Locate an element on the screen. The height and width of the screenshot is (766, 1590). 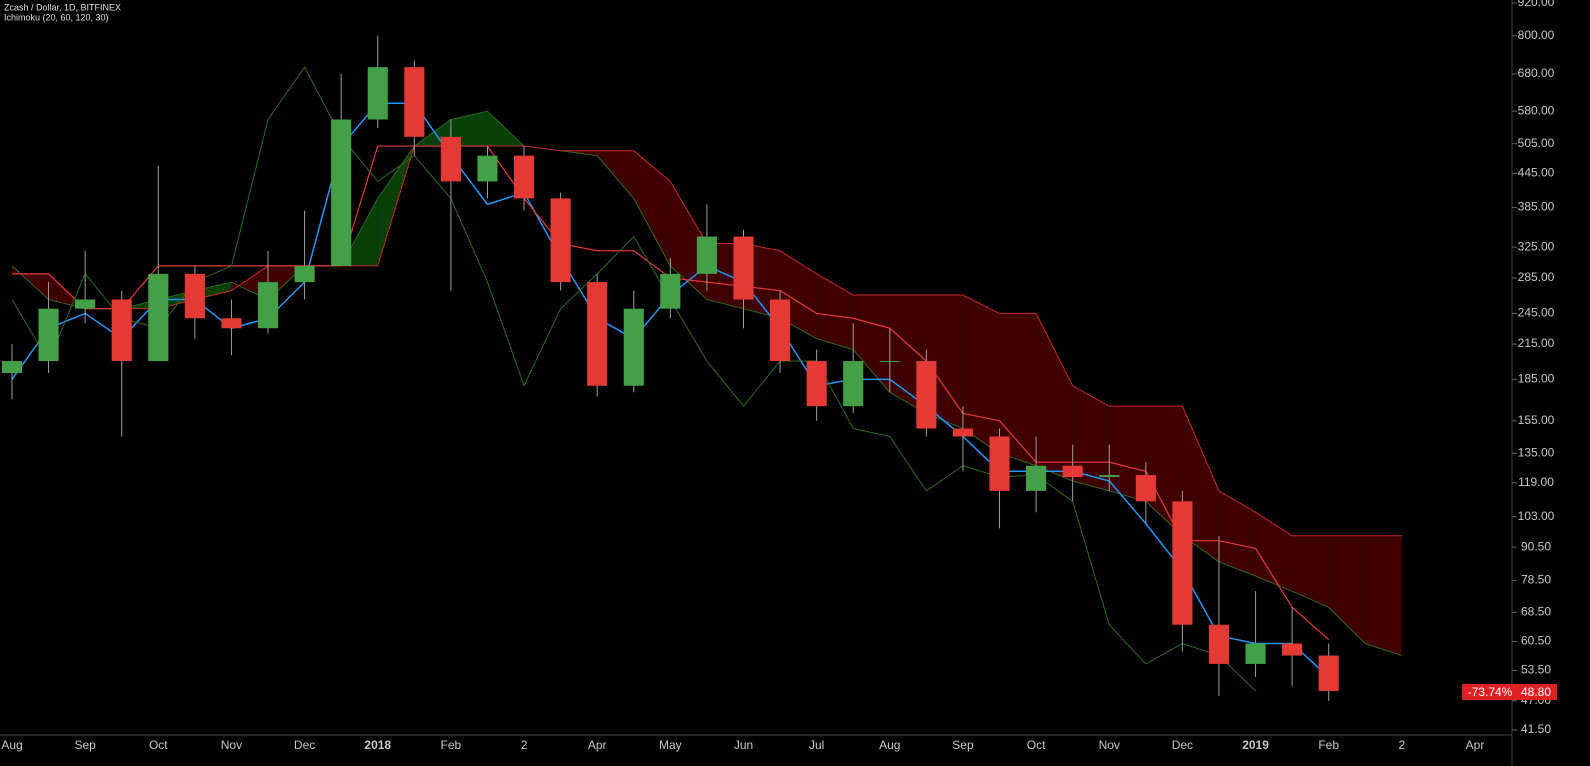
x-tick-label: Dec is located at coordinates (1182, 745).